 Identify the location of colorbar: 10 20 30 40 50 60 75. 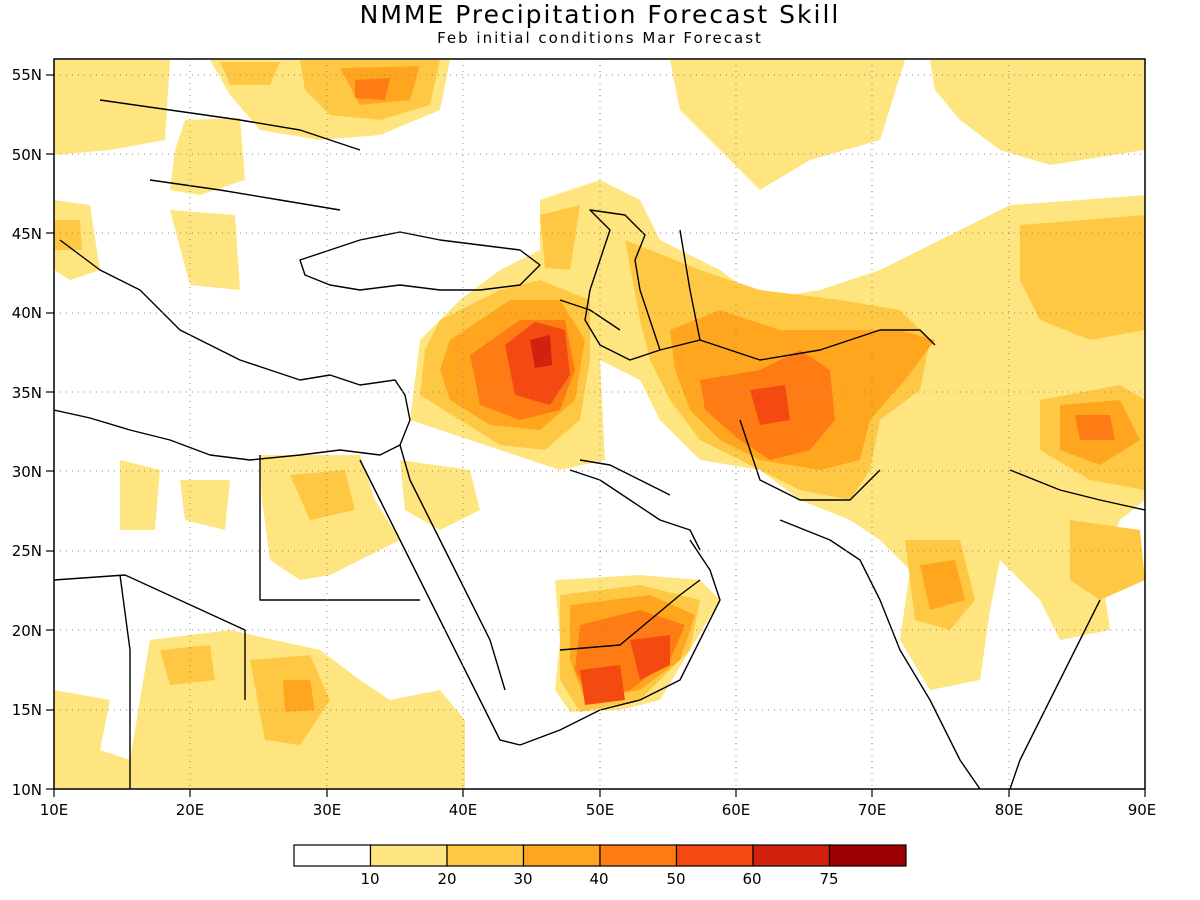
(600, 866).